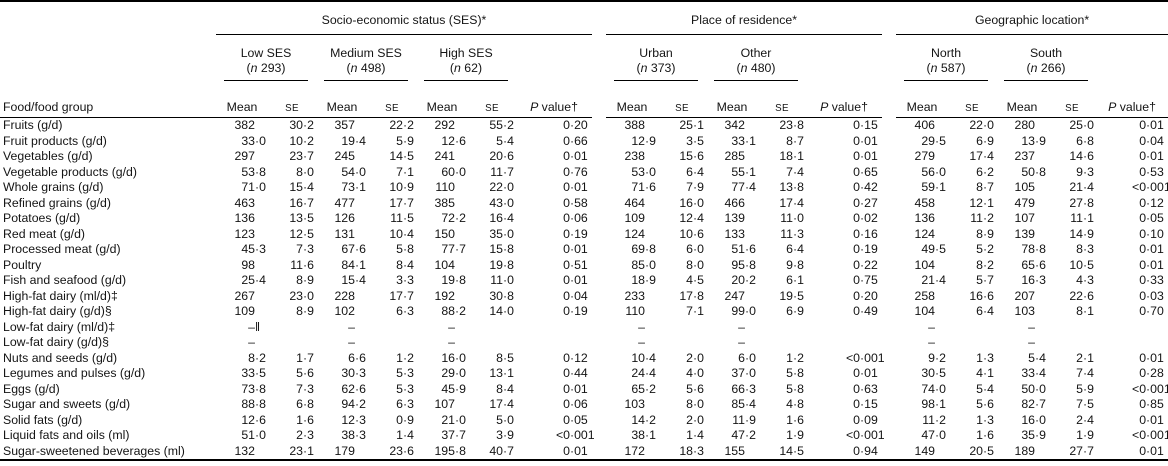 The width and height of the screenshot is (1168, 466). What do you see at coordinates (925, 233) in the screenshot?
I see `value-cell: 124` at bounding box center [925, 233].